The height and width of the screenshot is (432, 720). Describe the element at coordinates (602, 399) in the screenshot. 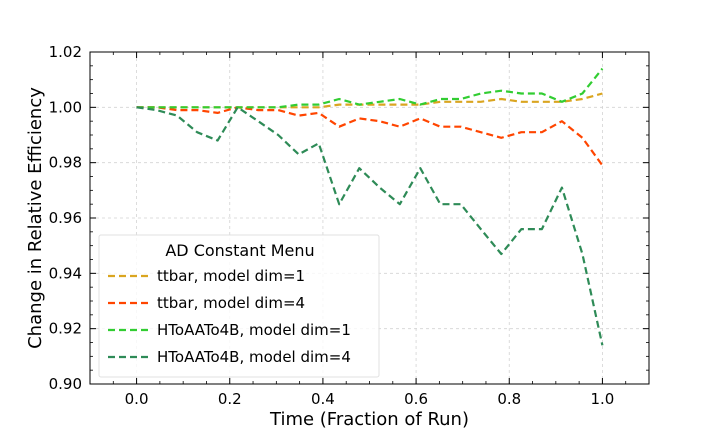

I see `x-tick-label: 1.0` at that location.